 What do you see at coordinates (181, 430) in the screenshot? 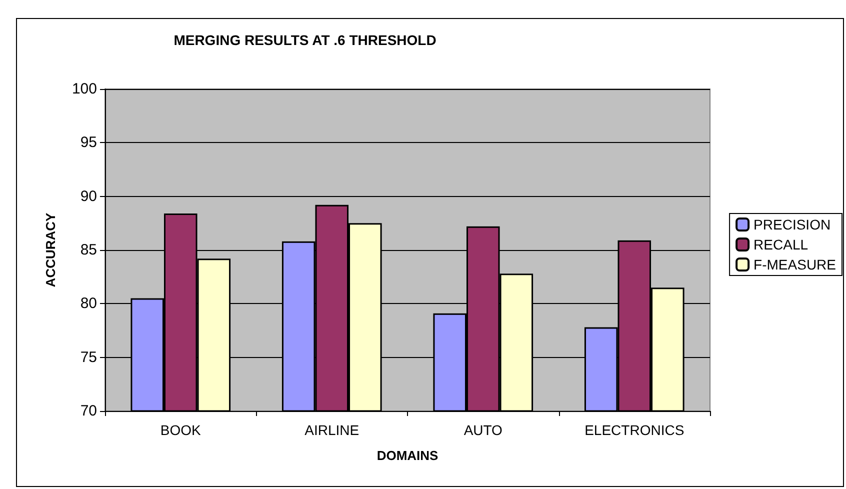
I see `x-tick-label: BOOK` at bounding box center [181, 430].